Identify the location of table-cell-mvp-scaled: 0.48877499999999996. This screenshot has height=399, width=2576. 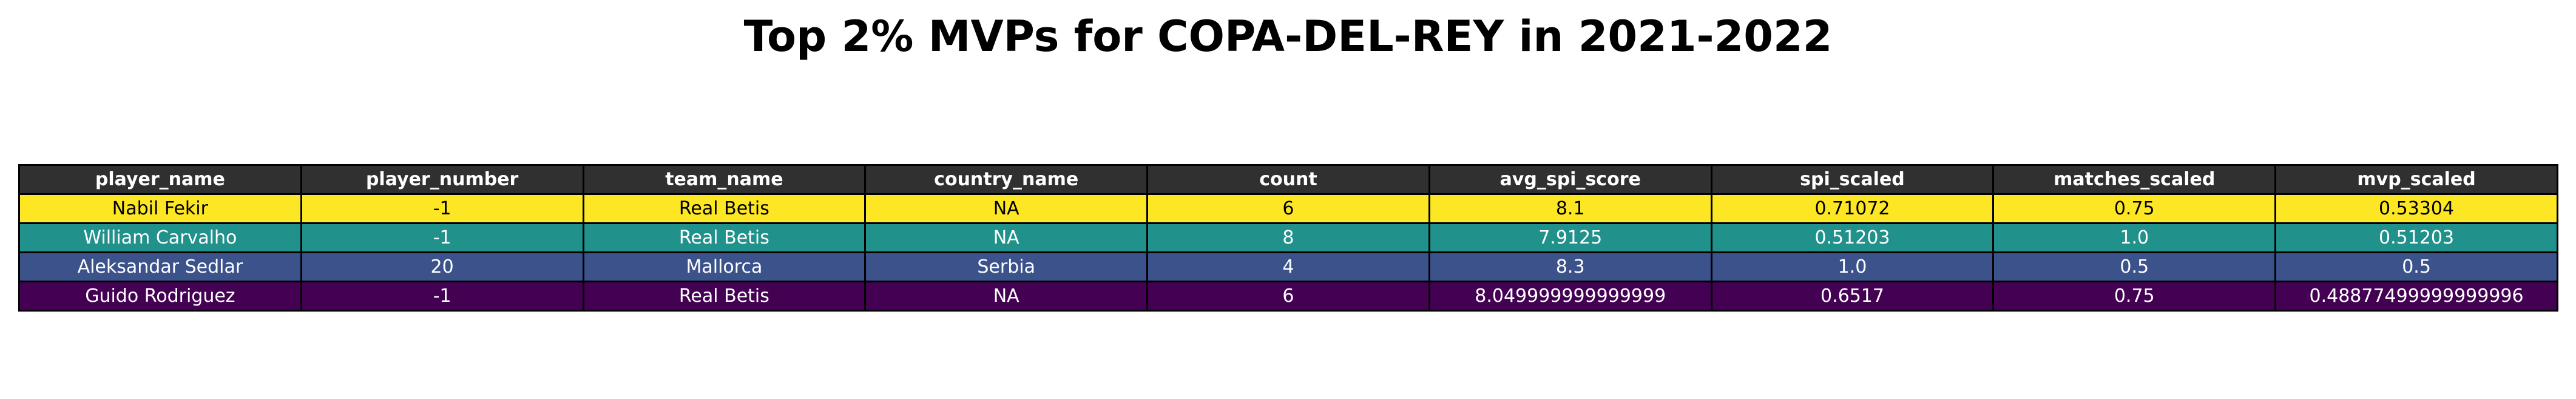
(2416, 296).